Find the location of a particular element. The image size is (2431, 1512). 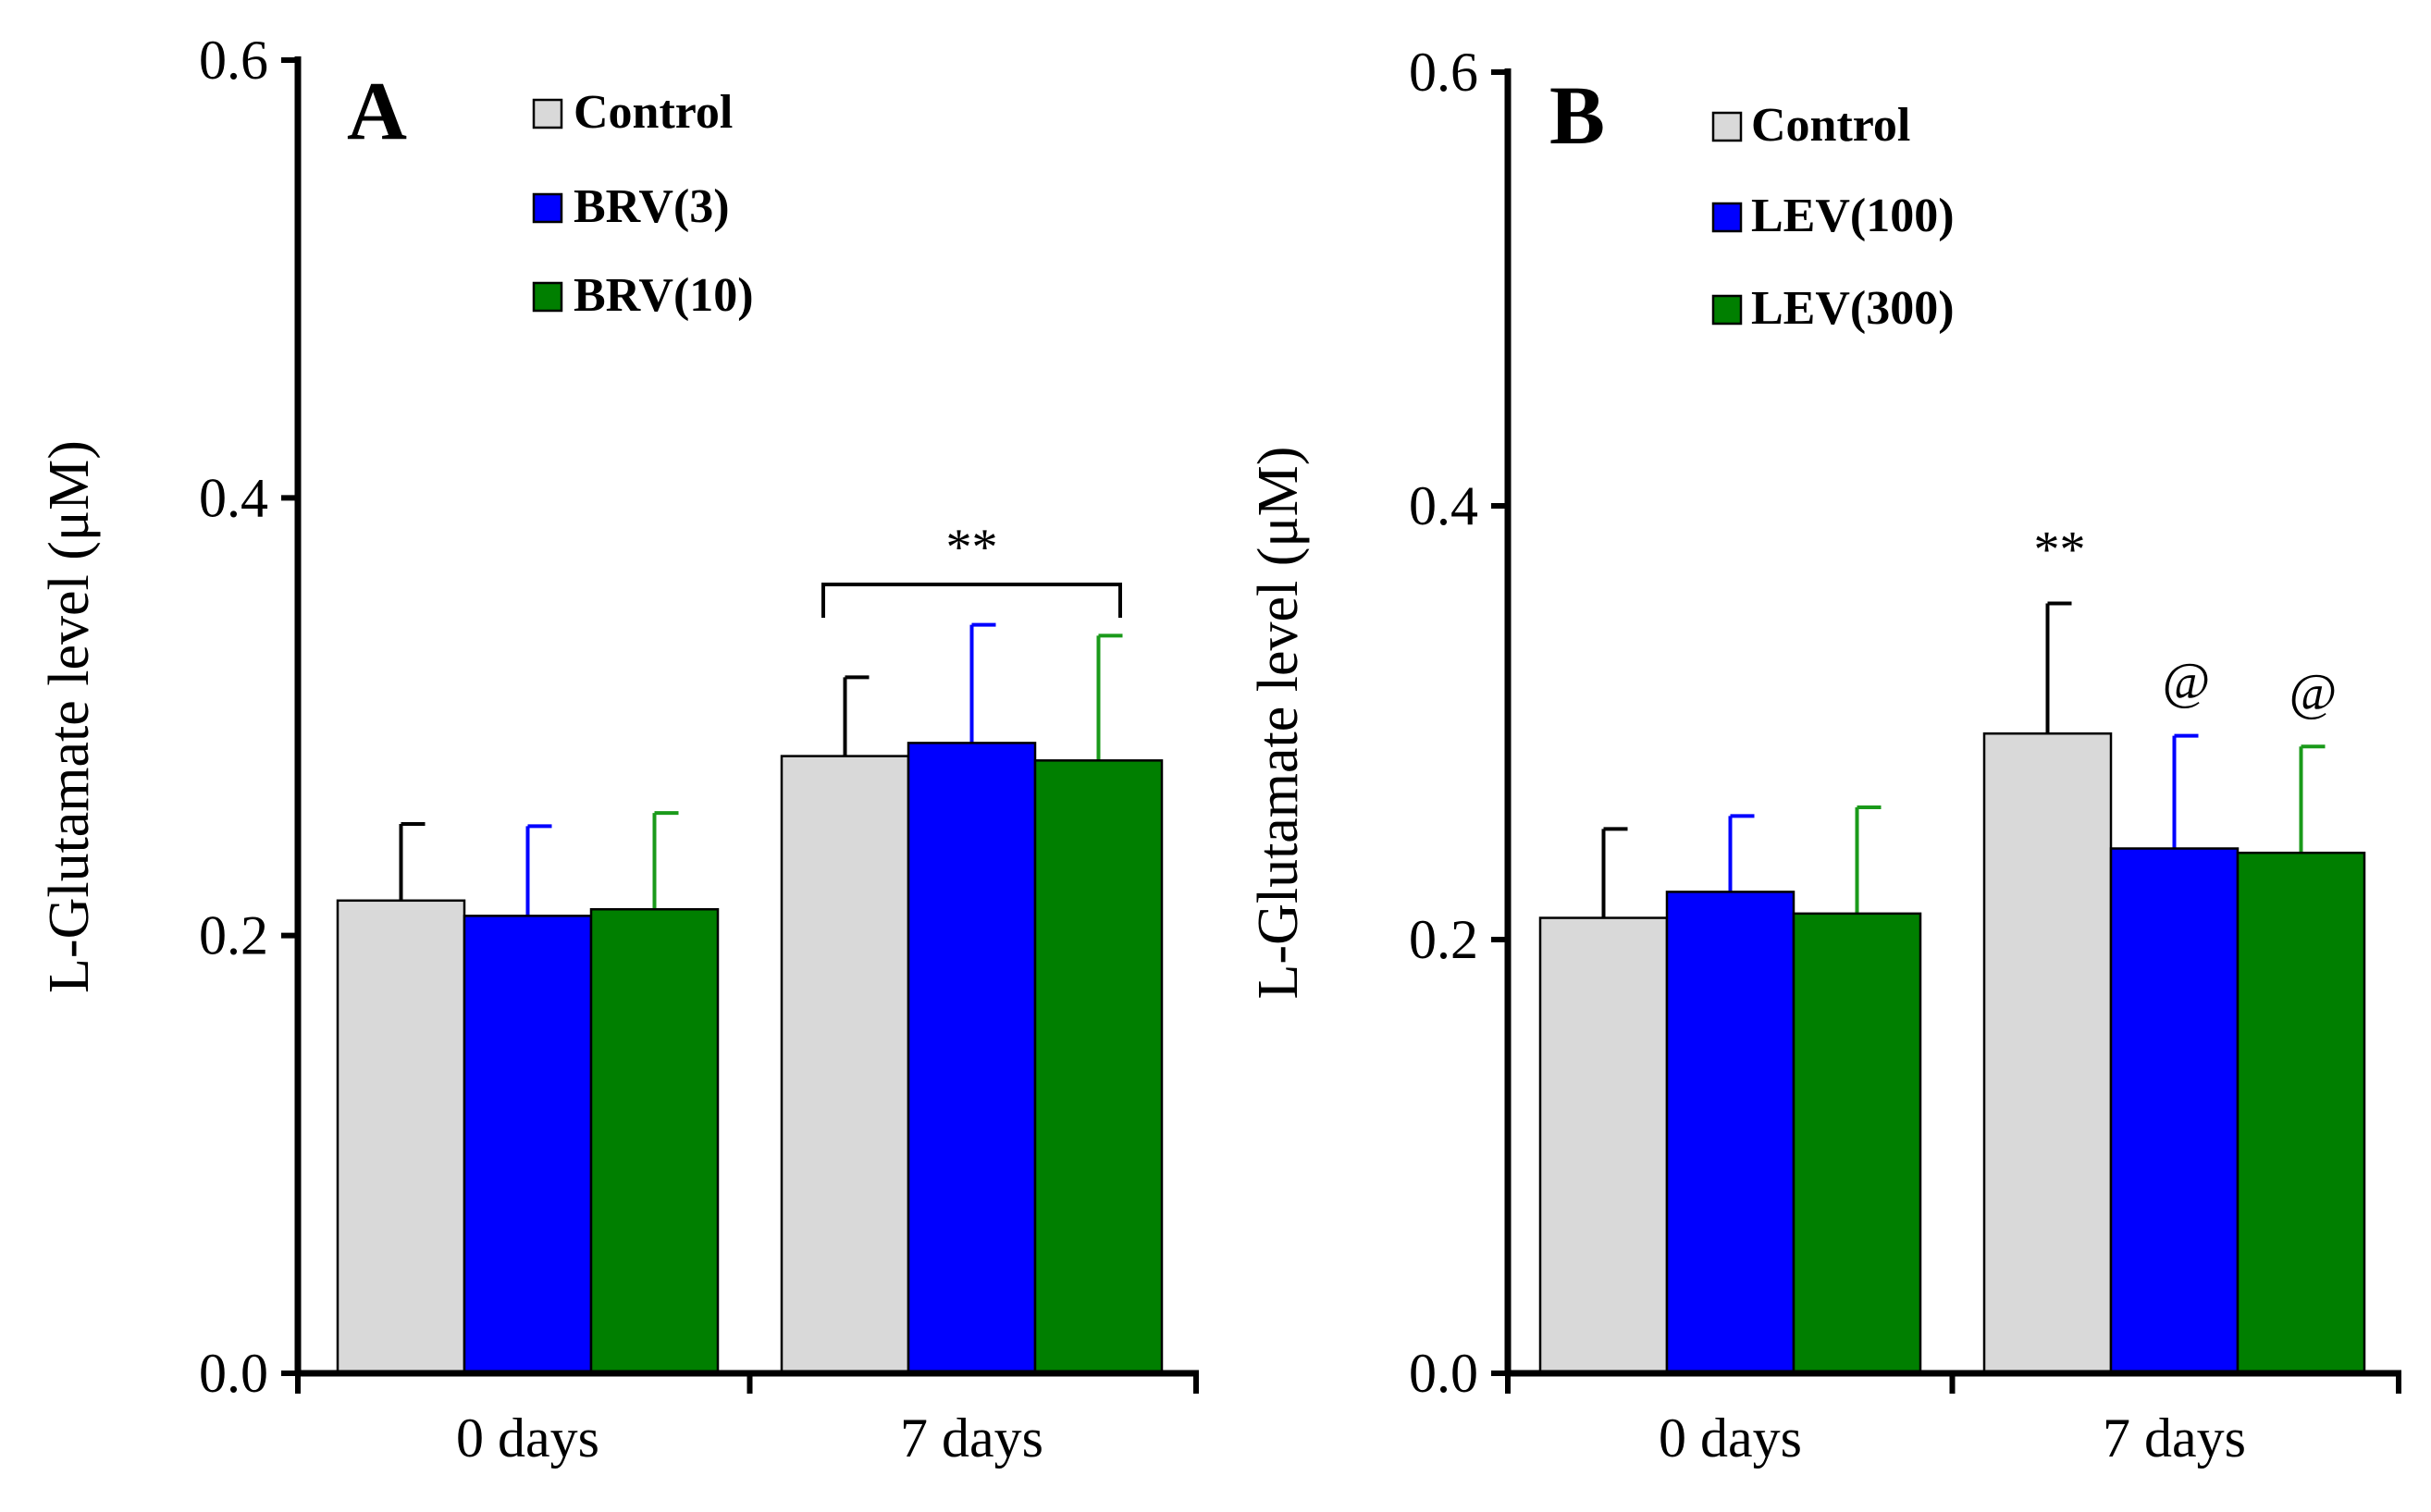

panel-letter: B is located at coordinates (1577, 116).